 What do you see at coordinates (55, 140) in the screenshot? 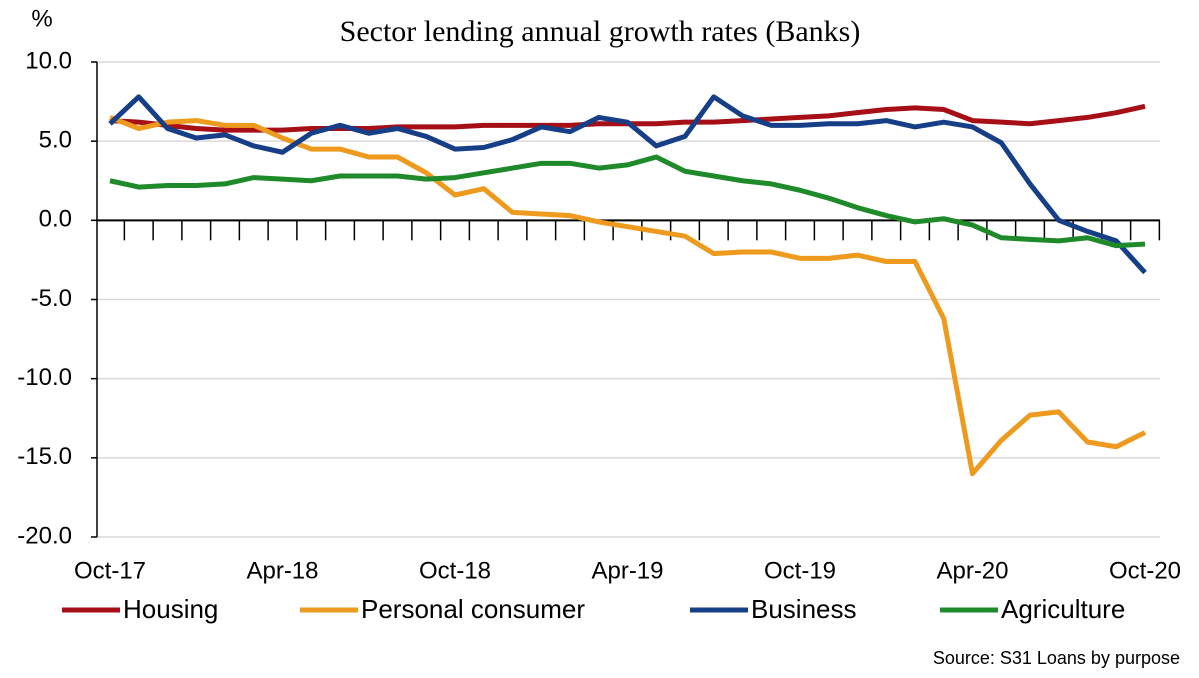
I see `y-tick-label: 5.0` at bounding box center [55, 140].